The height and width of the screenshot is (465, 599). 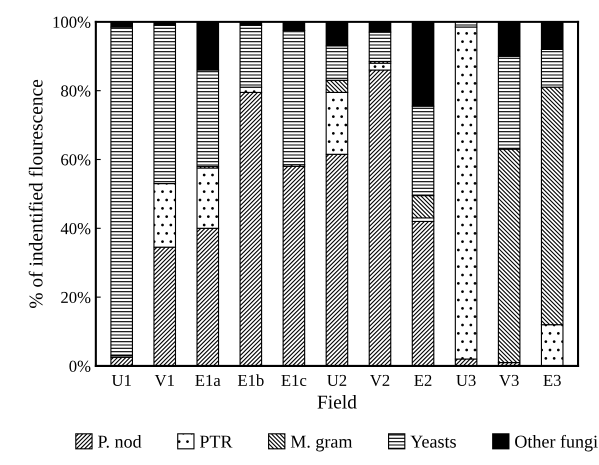 What do you see at coordinates (75, 298) in the screenshot?
I see `y-tick-label: 20%` at bounding box center [75, 298].